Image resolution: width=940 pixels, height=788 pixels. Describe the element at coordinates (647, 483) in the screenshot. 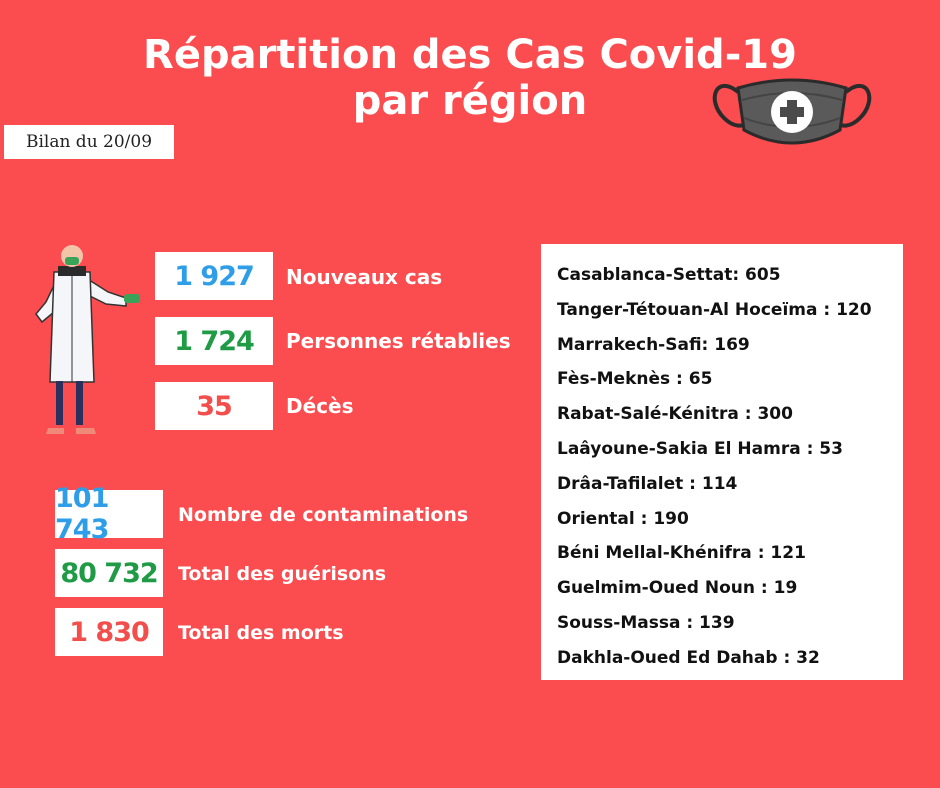

I see `region-item: Drâa-Tafilalet : 114` at that location.